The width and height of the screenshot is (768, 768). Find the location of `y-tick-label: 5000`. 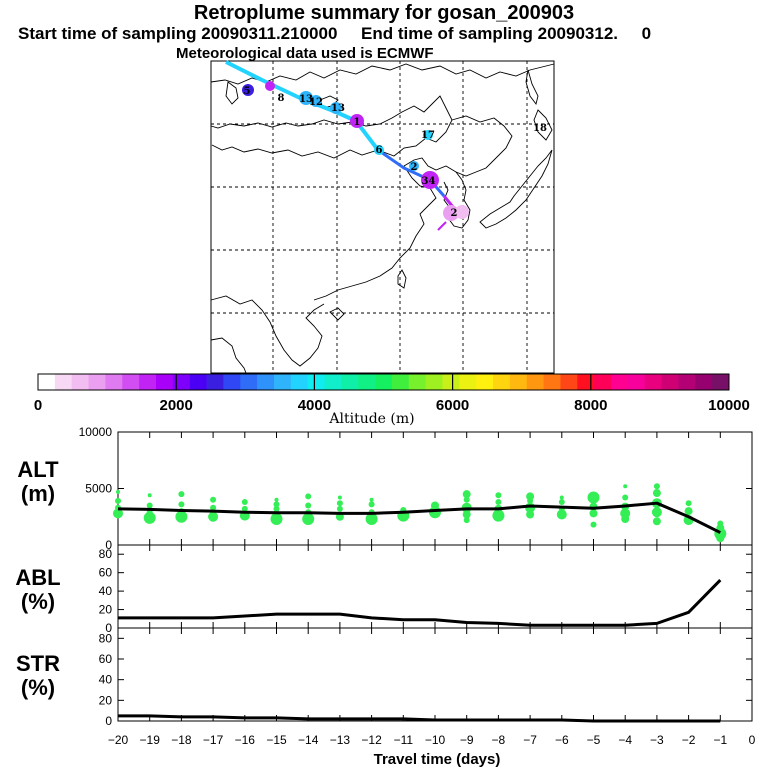

y-tick-label: 5000 is located at coordinates (98, 489).